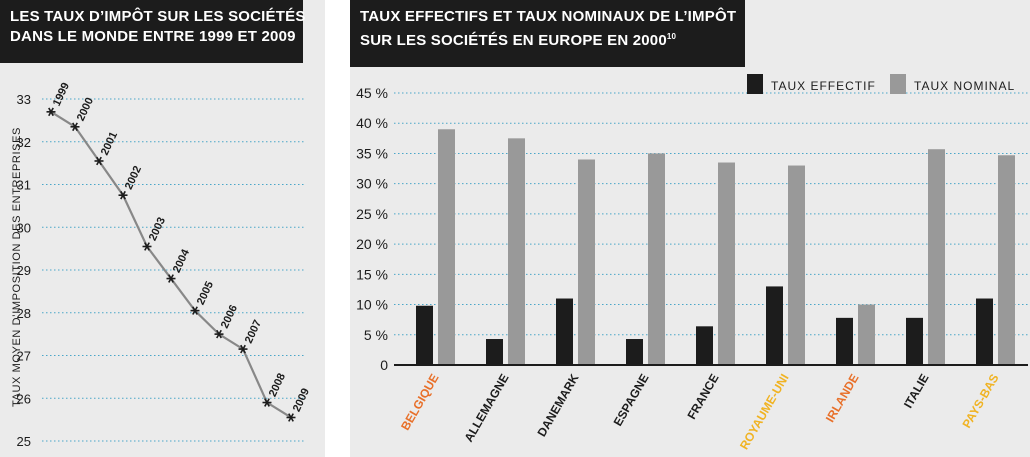 The width and height of the screenshot is (1030, 457). What do you see at coordinates (24, 99) in the screenshot?
I see `y-tick-label: 33` at bounding box center [24, 99].